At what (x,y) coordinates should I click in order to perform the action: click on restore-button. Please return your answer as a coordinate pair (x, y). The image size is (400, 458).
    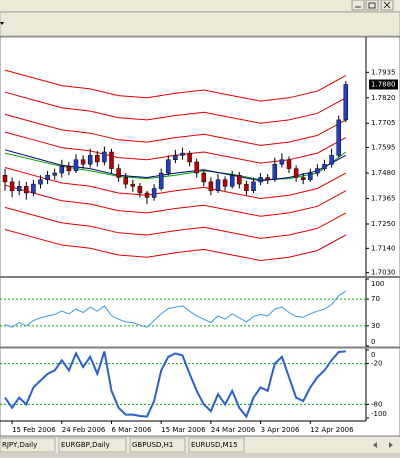
    Looking at the image, I should click on (372, 5).